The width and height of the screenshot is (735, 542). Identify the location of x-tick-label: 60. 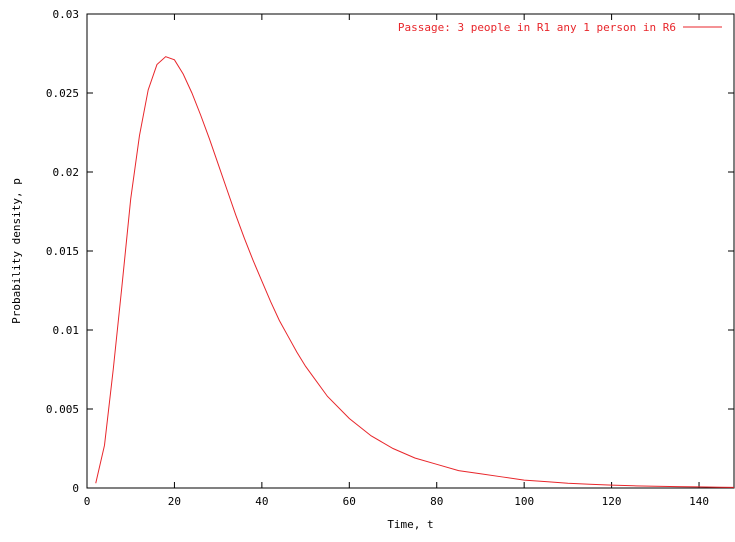
(349, 501).